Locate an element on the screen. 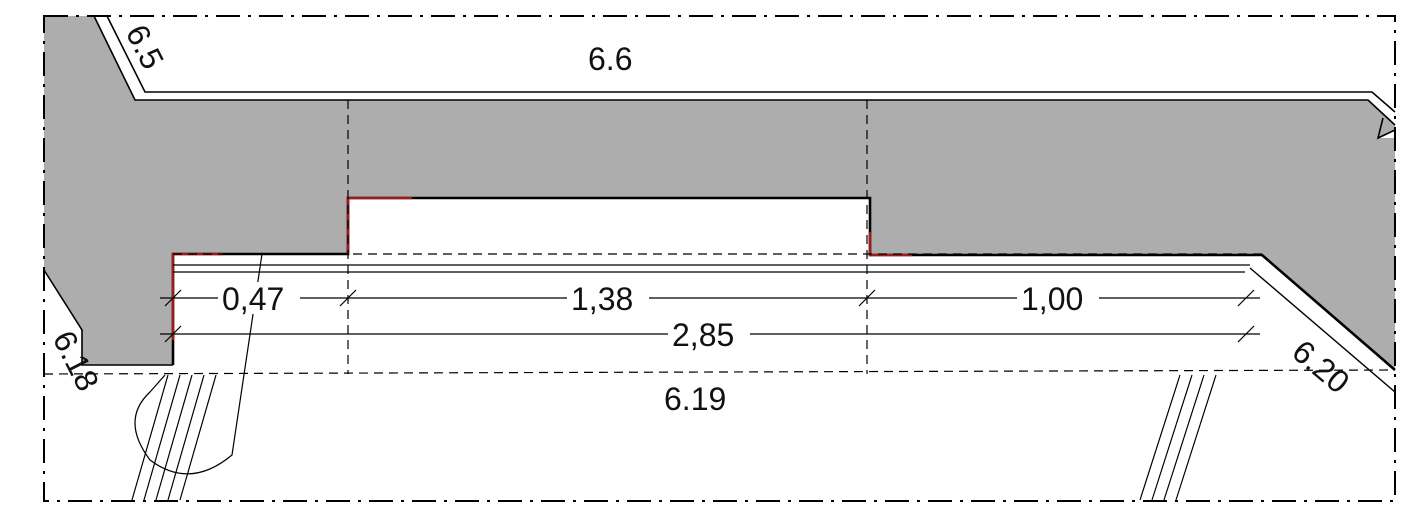 The height and width of the screenshot is (518, 1428). dim-label-total: 2,85 is located at coordinates (703, 335).